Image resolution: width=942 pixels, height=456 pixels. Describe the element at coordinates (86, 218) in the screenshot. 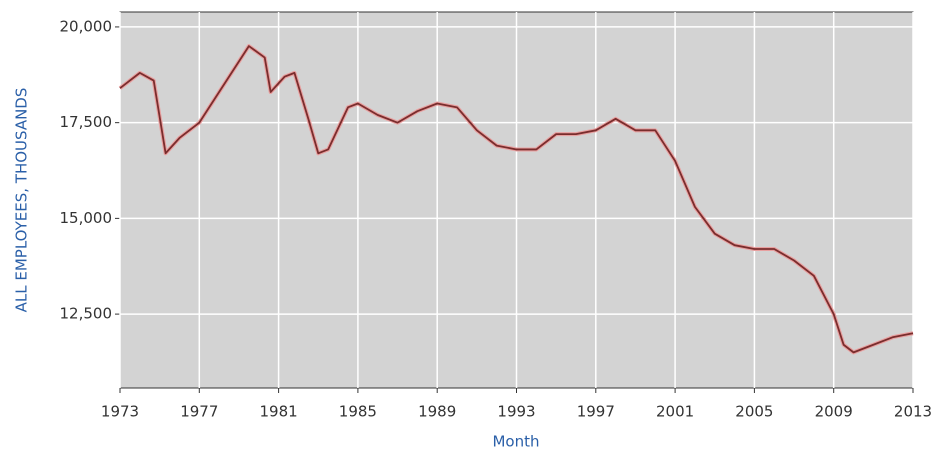

I see `y-tick-label: 15,000` at that location.